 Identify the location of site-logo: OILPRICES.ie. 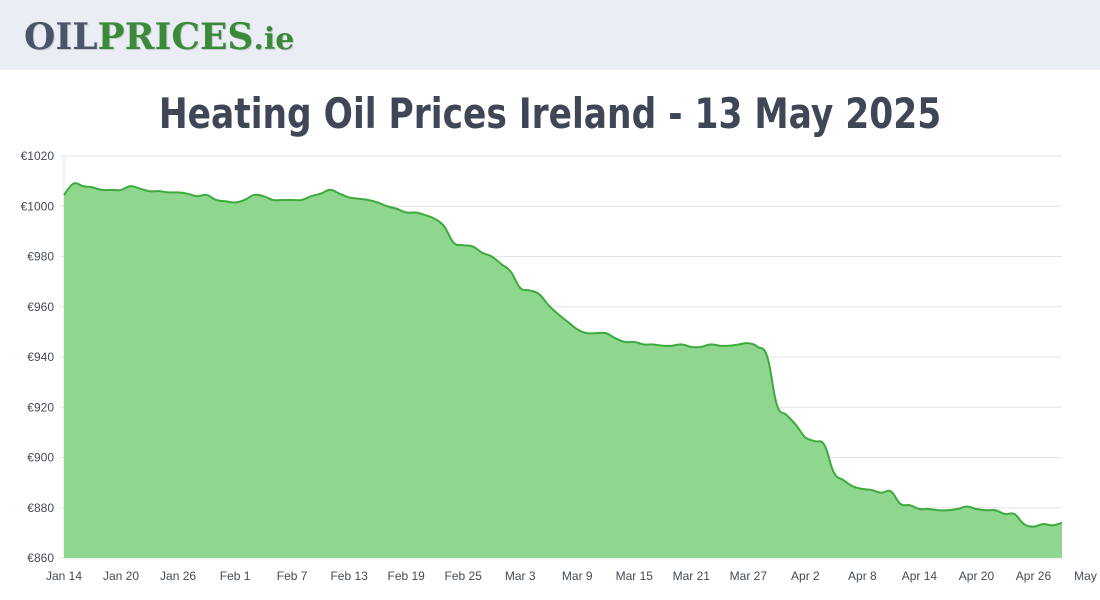
(159, 38).